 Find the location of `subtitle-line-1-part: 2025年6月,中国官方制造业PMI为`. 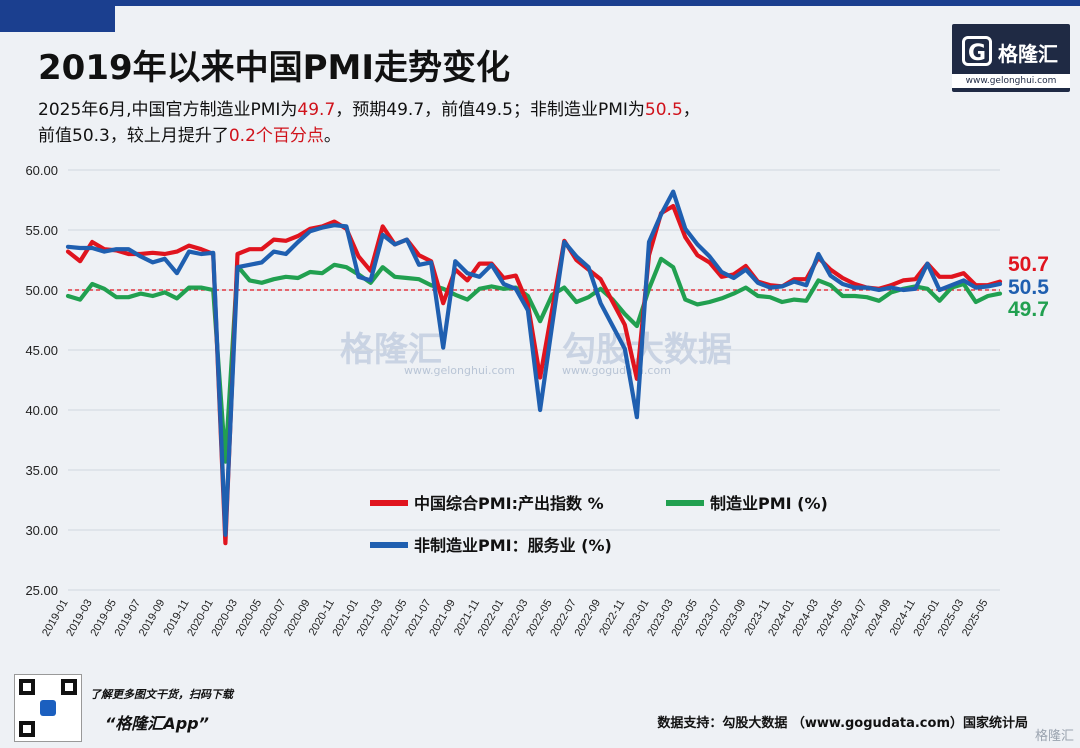

subtitle-line-1-part: 2025年6月,中国官方制造业PMI为 is located at coordinates (168, 110).